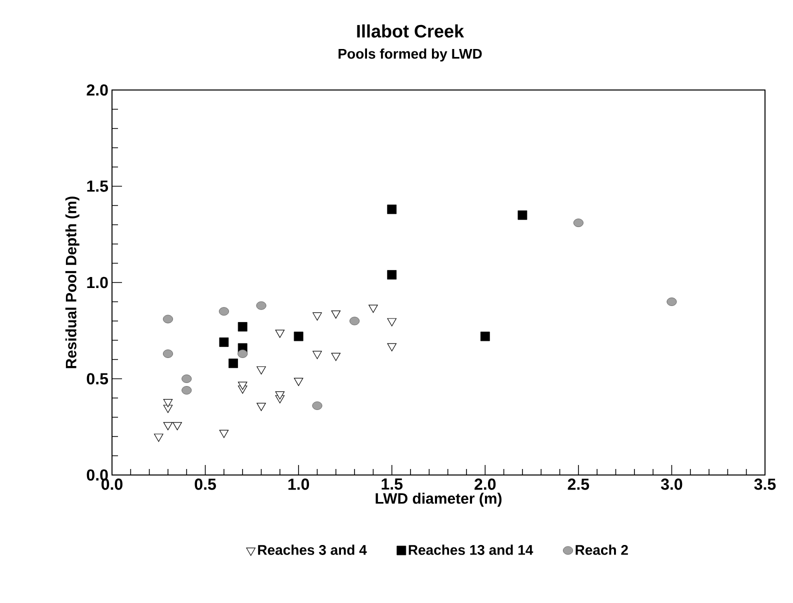  I want to click on chart-title: Illabot Creek, so click(410, 31).